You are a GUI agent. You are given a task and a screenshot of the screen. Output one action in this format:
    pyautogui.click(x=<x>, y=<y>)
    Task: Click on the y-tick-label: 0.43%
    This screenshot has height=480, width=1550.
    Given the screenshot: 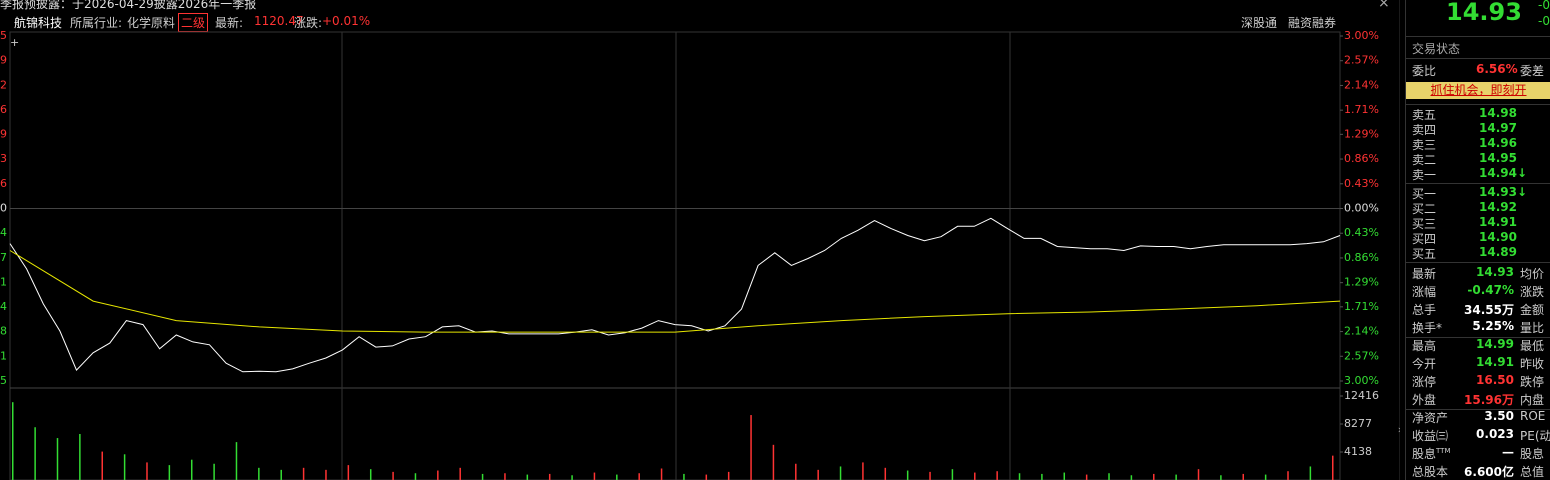 What is the action you would take?
    pyautogui.click(x=1361, y=183)
    